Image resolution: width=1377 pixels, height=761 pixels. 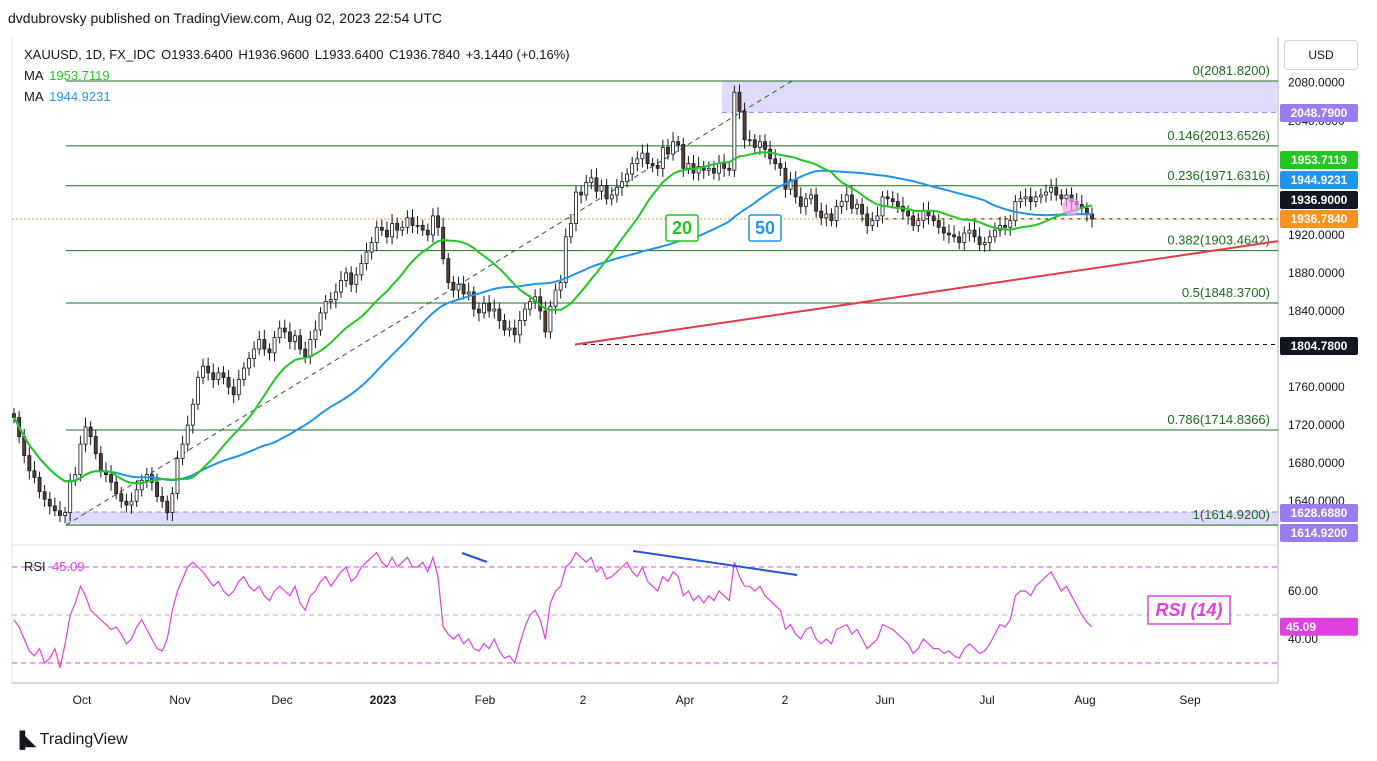 I want to click on tradingview-logo-icon: ▐◣, so click(x=25, y=740).